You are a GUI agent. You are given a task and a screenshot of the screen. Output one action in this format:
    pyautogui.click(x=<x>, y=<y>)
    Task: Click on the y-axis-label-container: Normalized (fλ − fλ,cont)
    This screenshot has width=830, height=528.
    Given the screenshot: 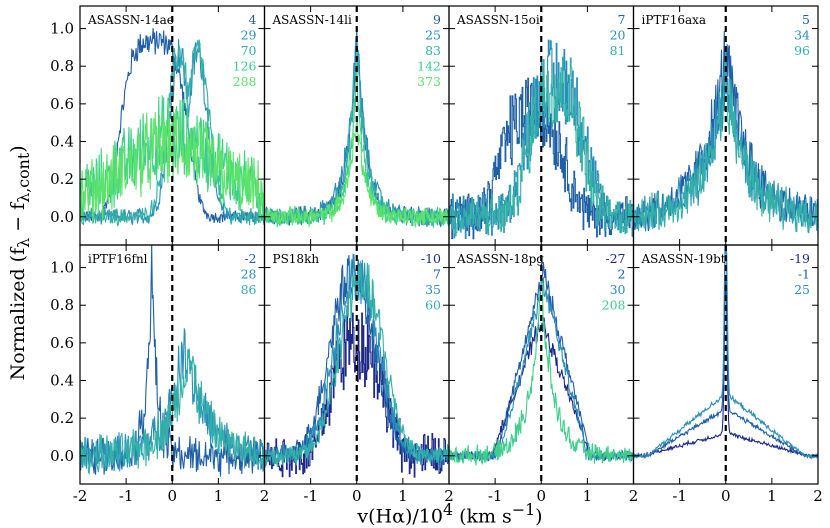 What is the action you would take?
    pyautogui.click(x=16, y=264)
    